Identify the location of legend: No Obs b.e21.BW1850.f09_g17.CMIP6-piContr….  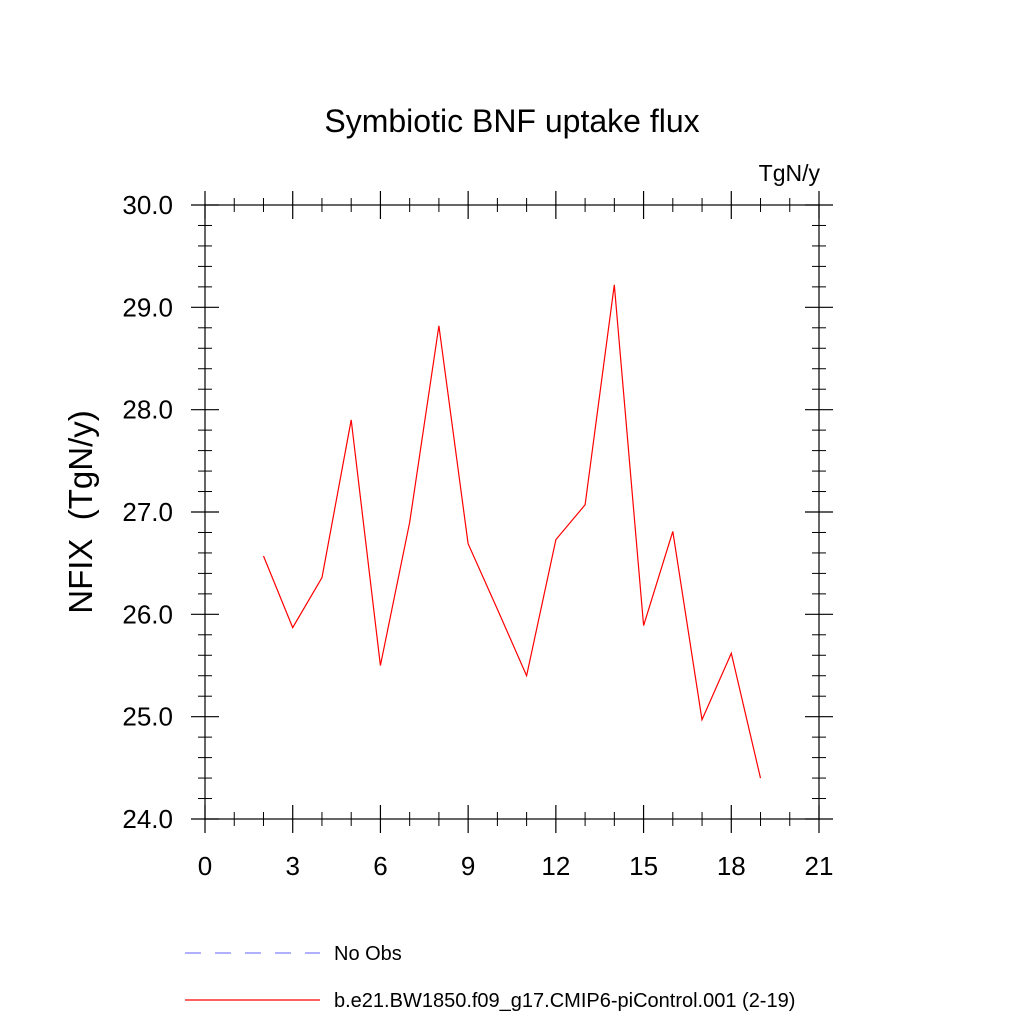
(490, 977).